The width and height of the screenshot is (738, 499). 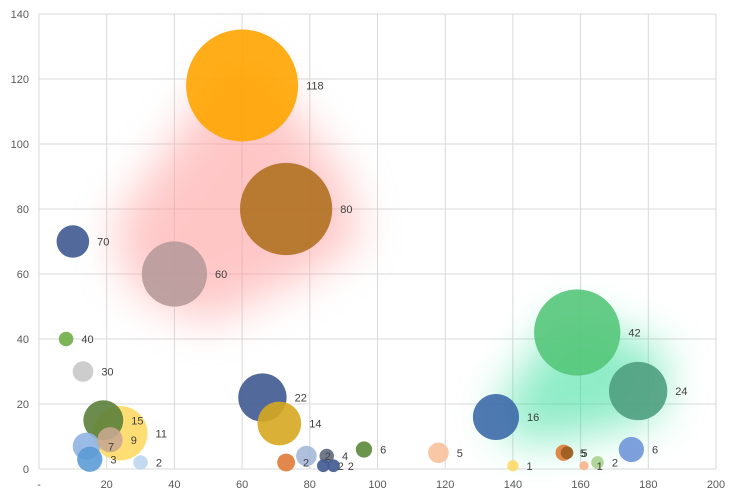 What do you see at coordinates (445, 485) in the screenshot?
I see `x-tick-label: 120` at bounding box center [445, 485].